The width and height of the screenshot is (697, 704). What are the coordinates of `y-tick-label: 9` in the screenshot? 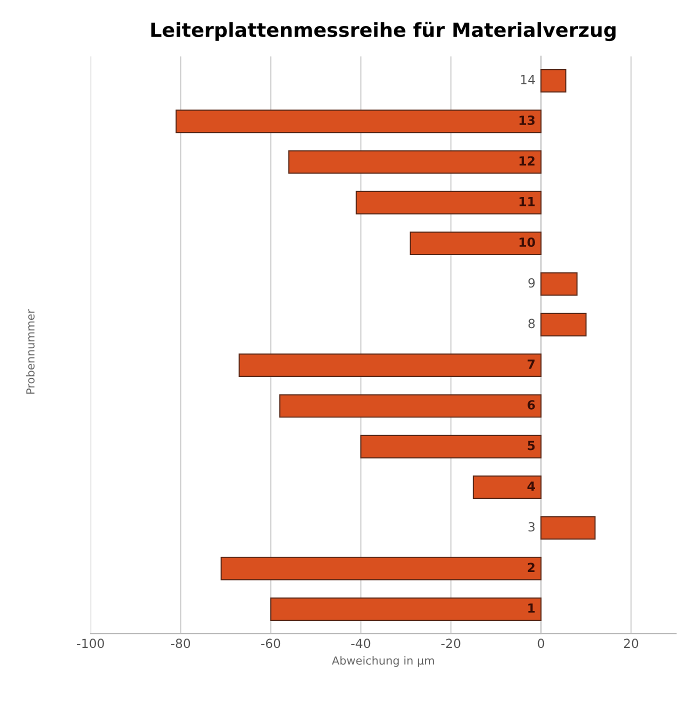 It's located at (531, 283).